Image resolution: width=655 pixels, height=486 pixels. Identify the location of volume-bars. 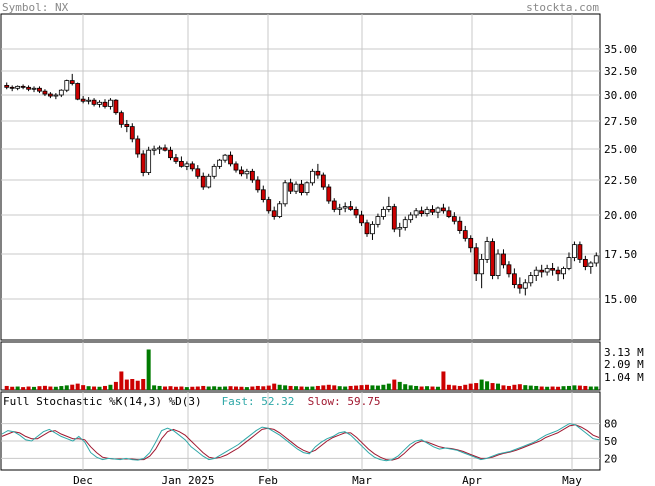
(301, 369).